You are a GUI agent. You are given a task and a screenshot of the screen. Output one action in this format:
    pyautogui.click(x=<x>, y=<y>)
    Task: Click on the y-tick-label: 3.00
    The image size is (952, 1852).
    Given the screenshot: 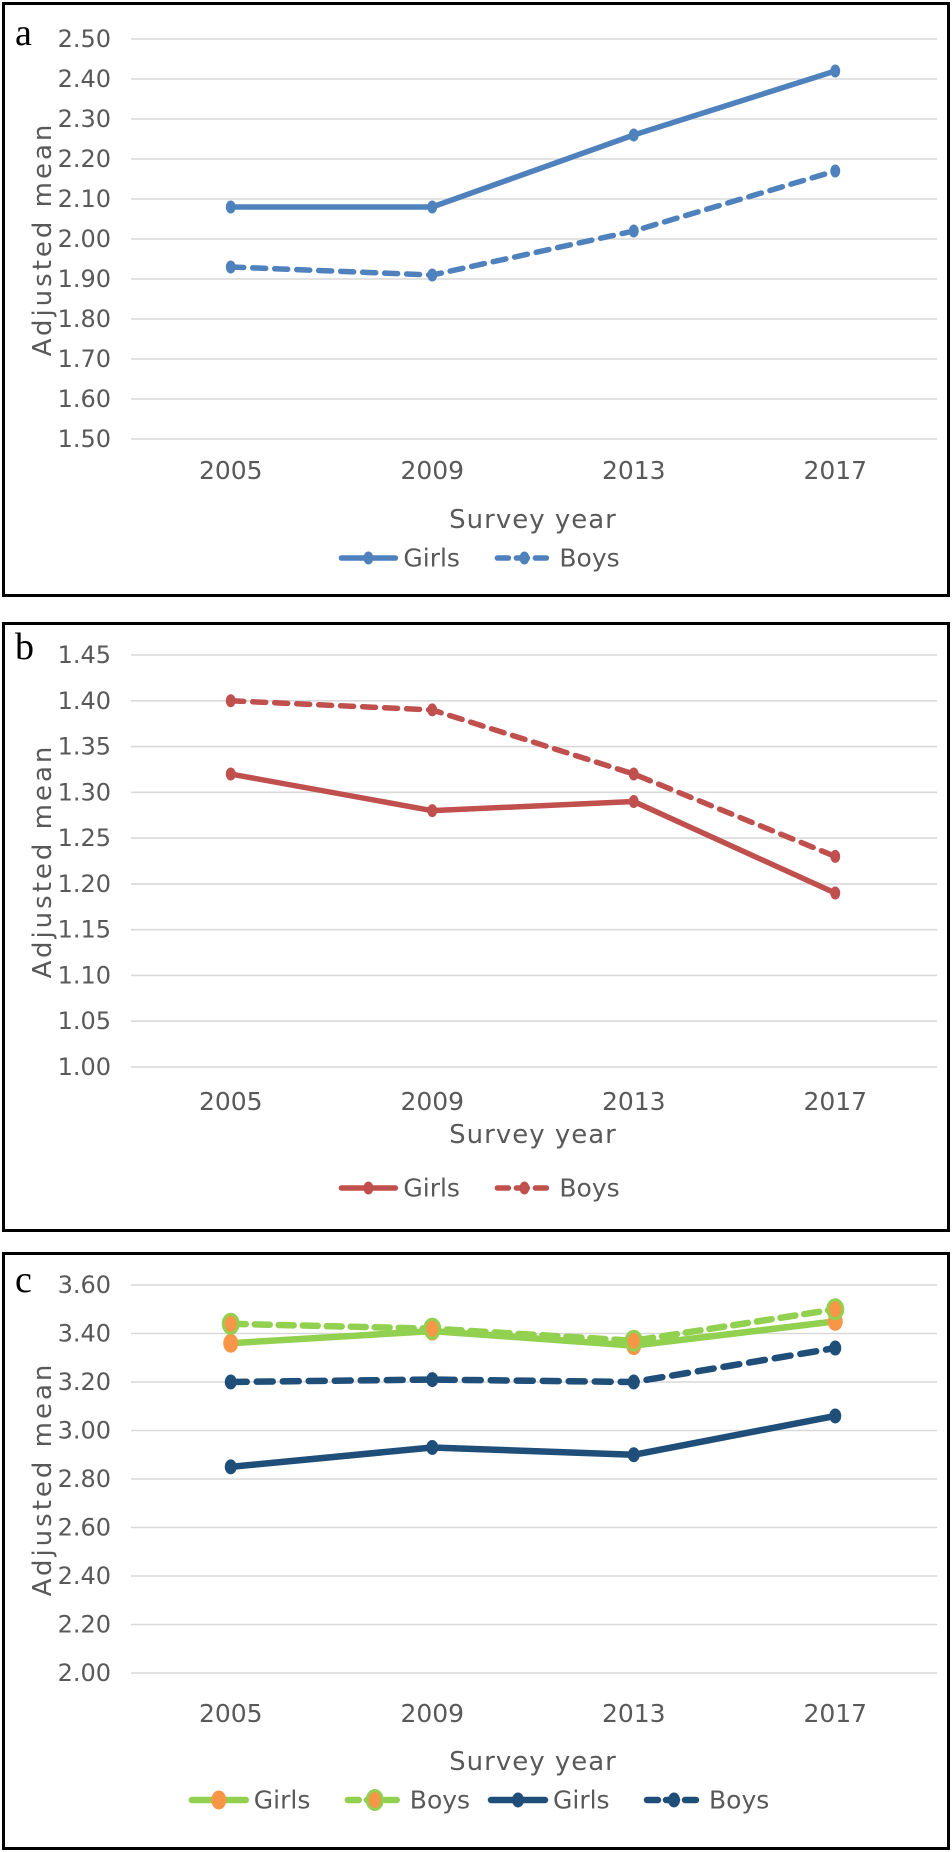 What is the action you would take?
    pyautogui.click(x=84, y=1431)
    